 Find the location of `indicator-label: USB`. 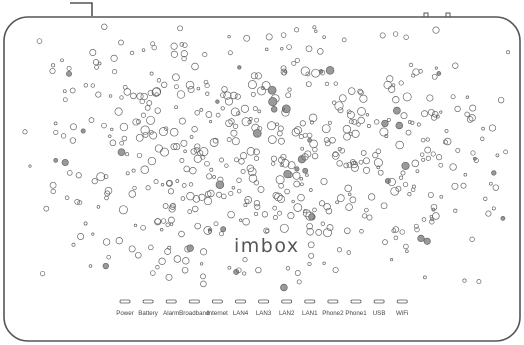

indicator-label: USB is located at coordinates (379, 313).